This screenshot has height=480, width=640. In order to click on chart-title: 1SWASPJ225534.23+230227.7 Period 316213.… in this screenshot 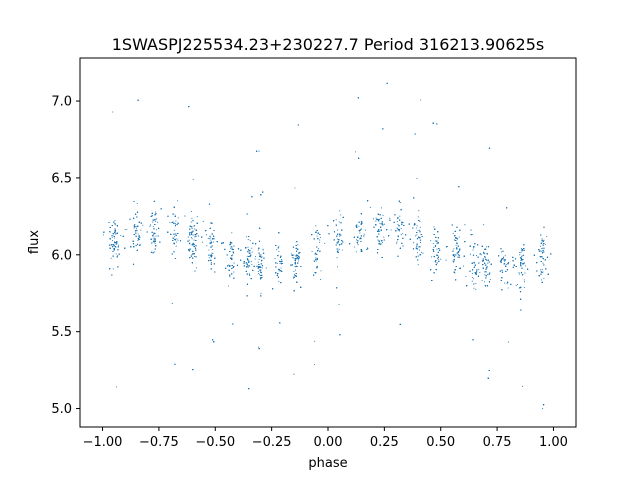, I will do `click(328, 44)`.